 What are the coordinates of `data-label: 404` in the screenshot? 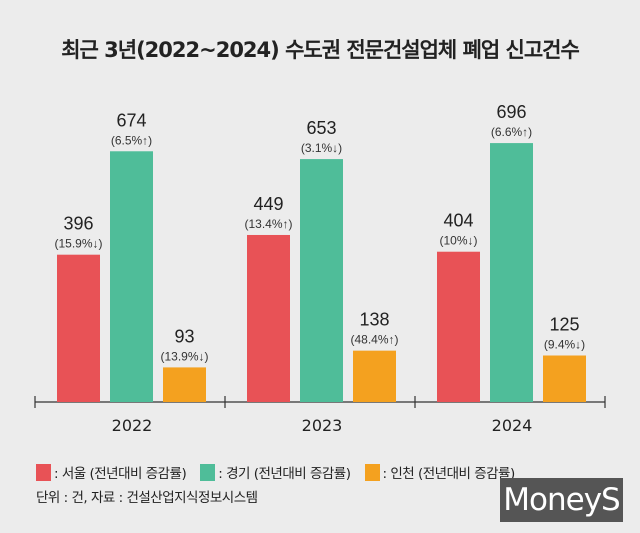 It's located at (458, 221).